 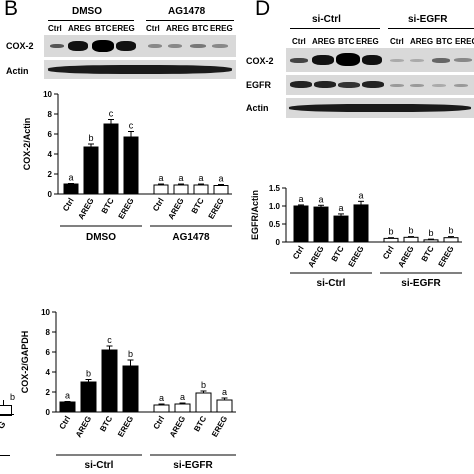 What do you see at coordinates (191, 237) in the screenshot?
I see `b-cox2-group-label: AG1478` at bounding box center [191, 237].